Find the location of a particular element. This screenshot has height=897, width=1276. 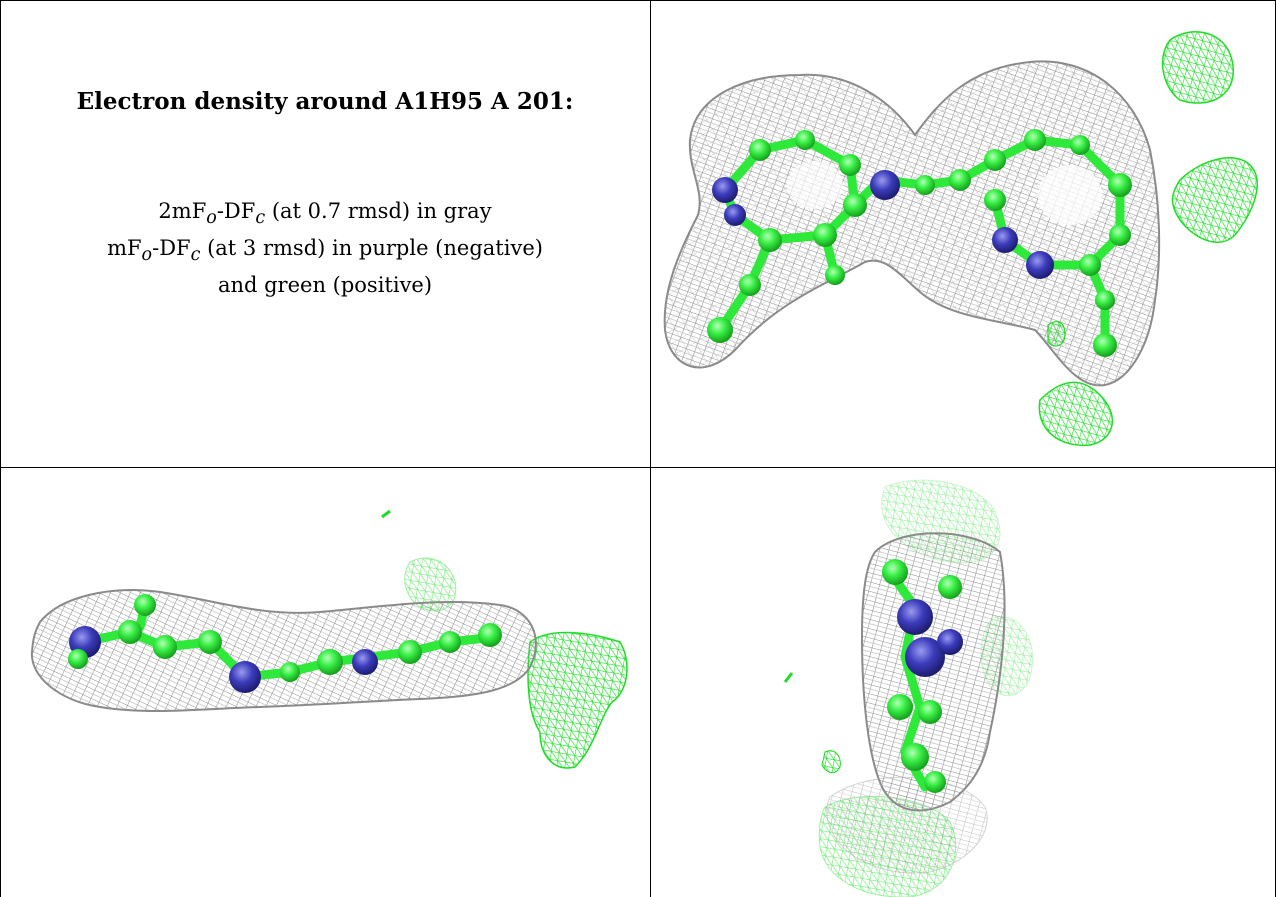

view-side-image is located at coordinates (329, 639).